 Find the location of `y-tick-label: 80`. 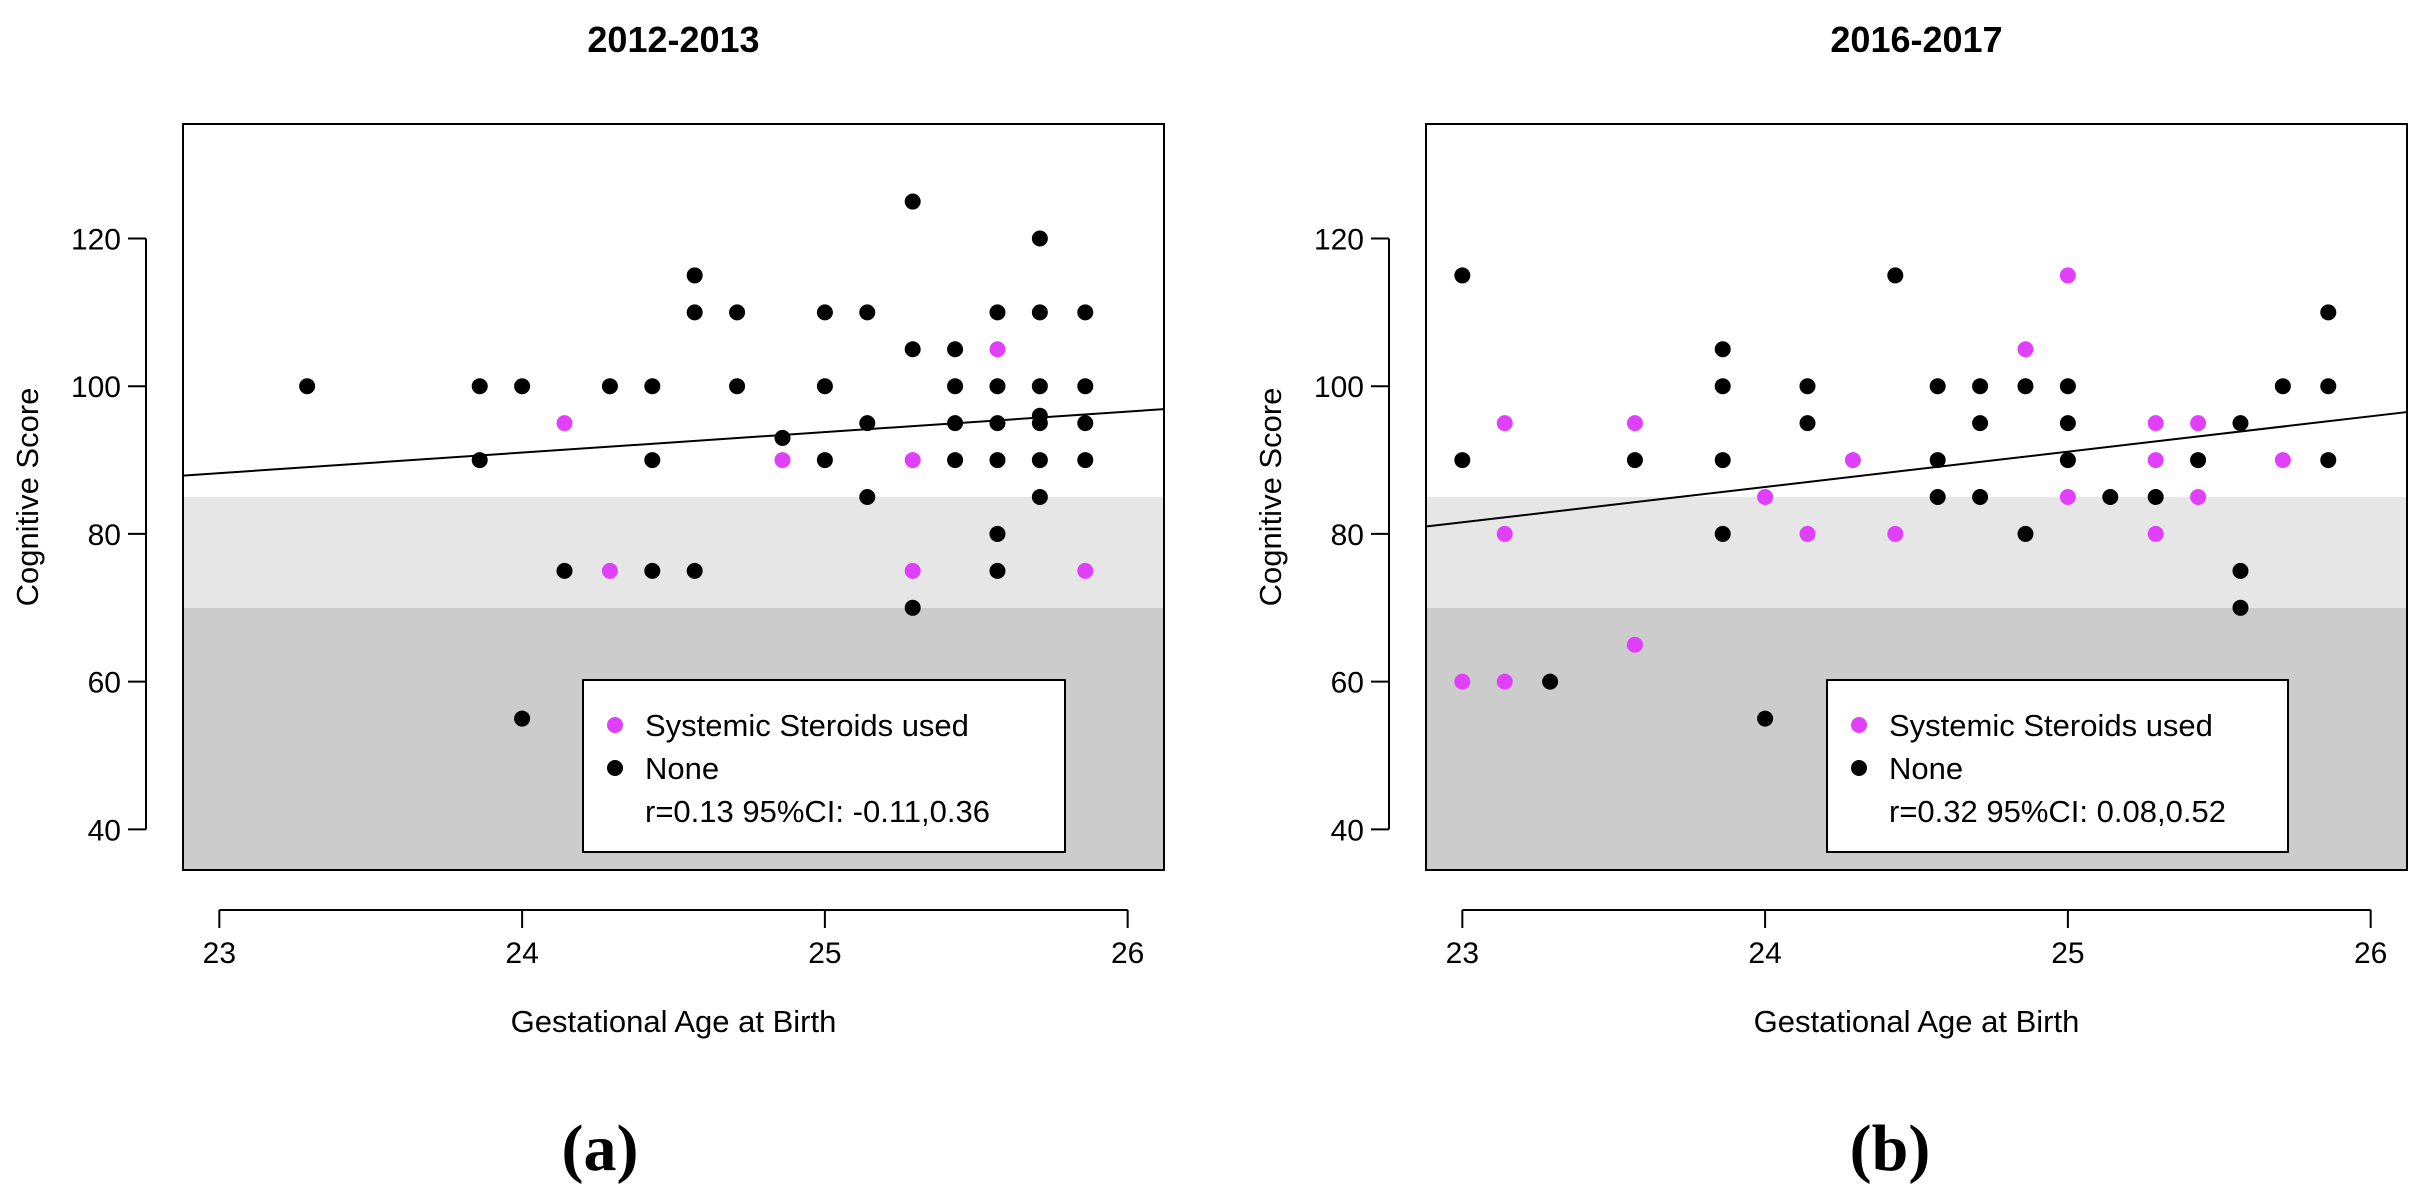

y-tick-label: 80 is located at coordinates (104, 535).